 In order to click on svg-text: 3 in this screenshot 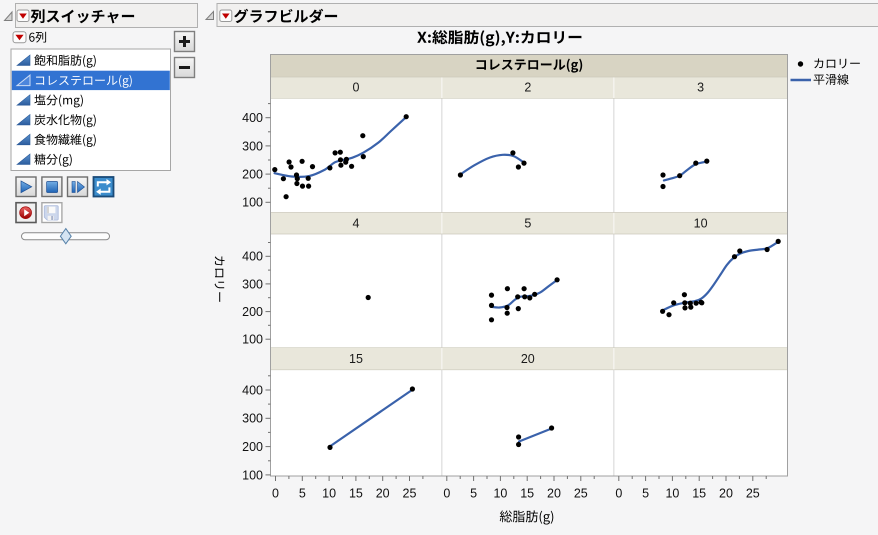, I will do `click(700, 87)`.